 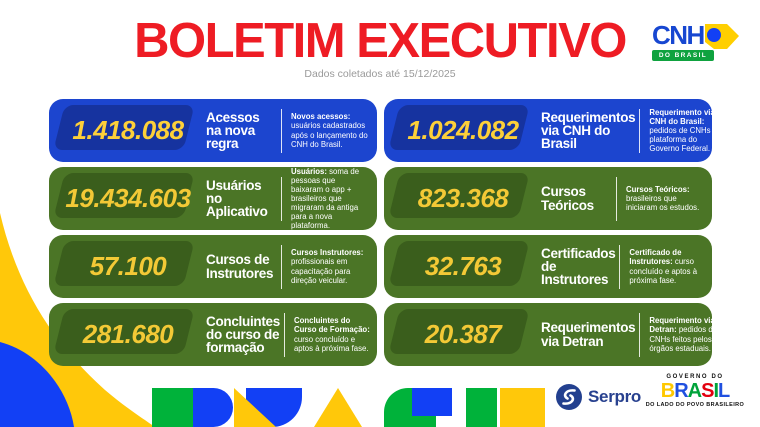 I want to click on stat-value: 823.368, so click(x=463, y=198).